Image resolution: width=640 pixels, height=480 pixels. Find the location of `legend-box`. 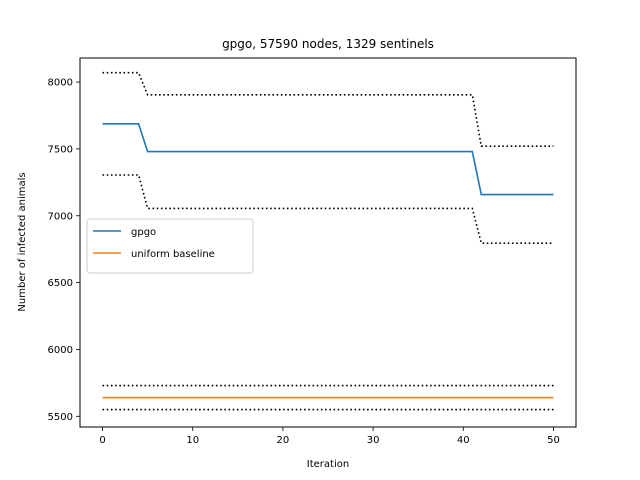

legend-box is located at coordinates (170, 246).